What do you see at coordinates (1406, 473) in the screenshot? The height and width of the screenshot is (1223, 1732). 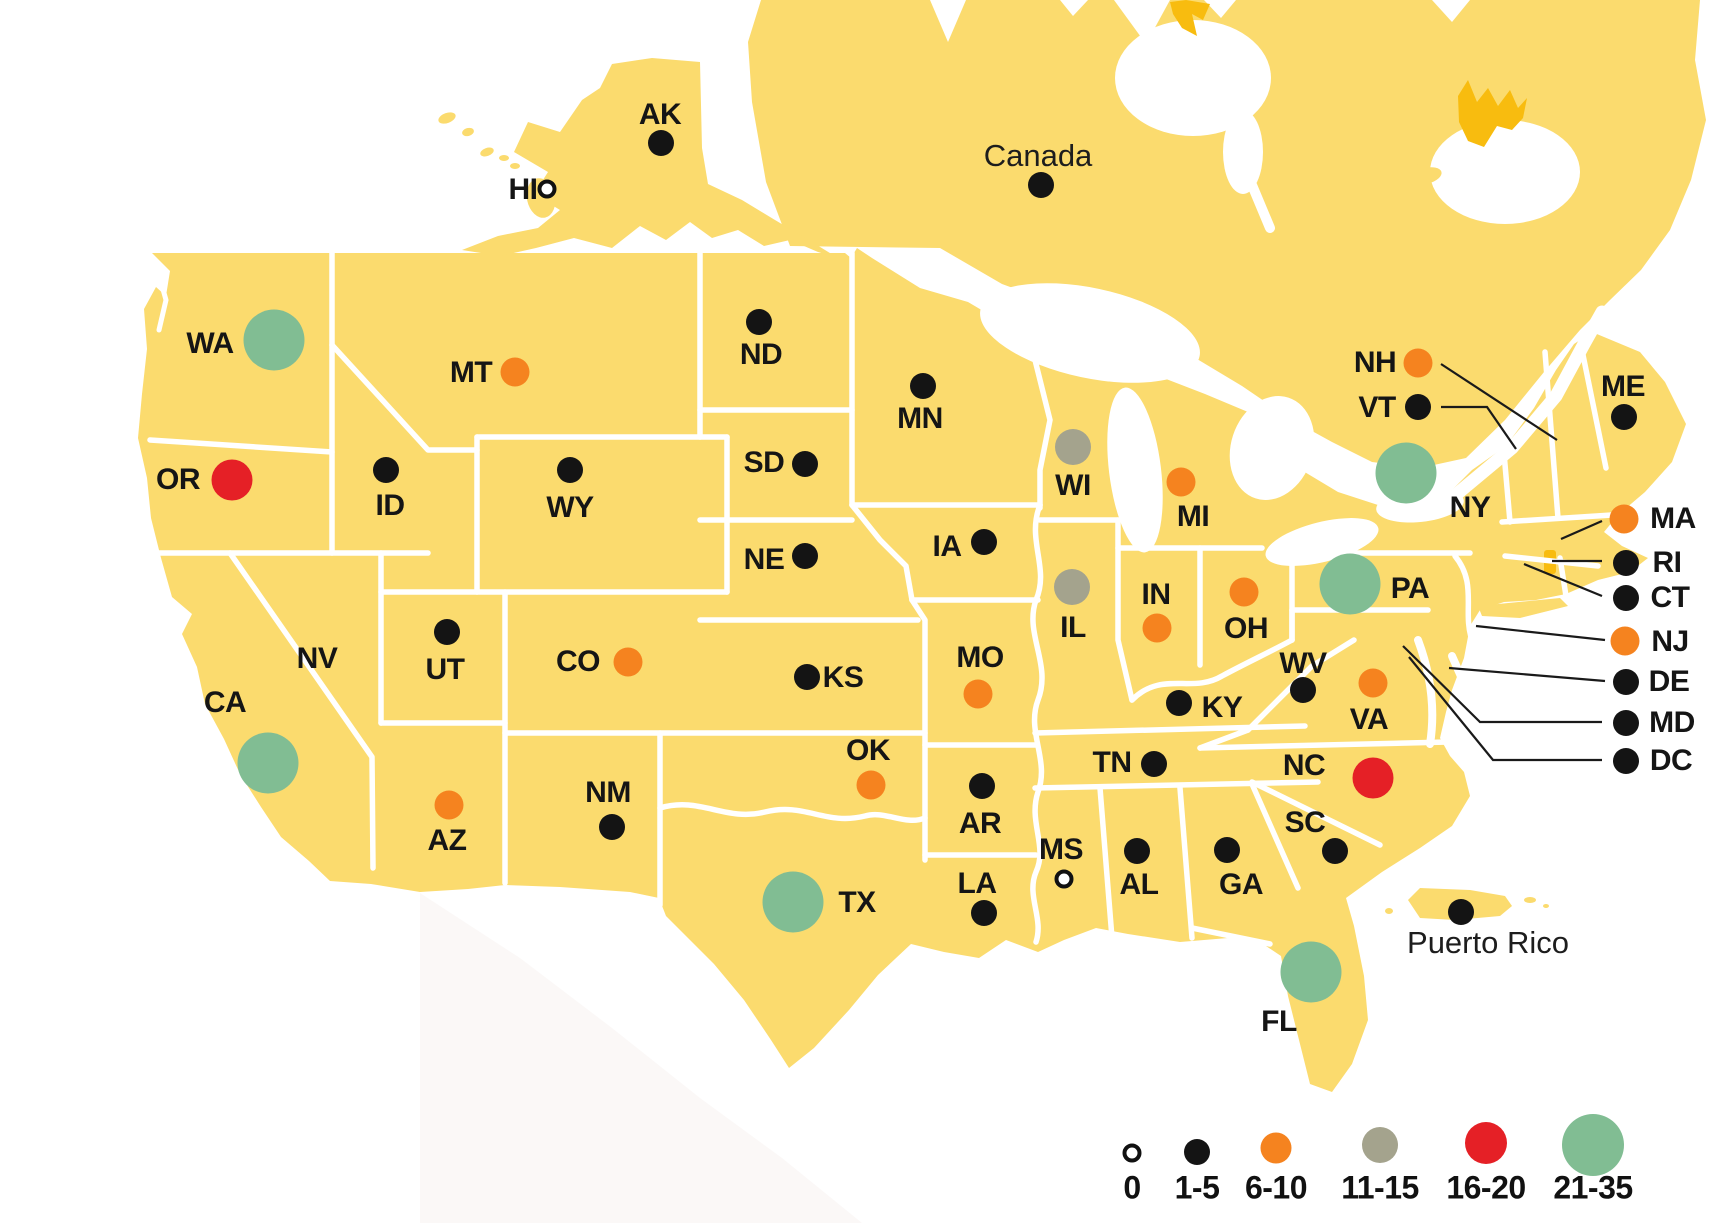 I see `state-dot-ny` at bounding box center [1406, 473].